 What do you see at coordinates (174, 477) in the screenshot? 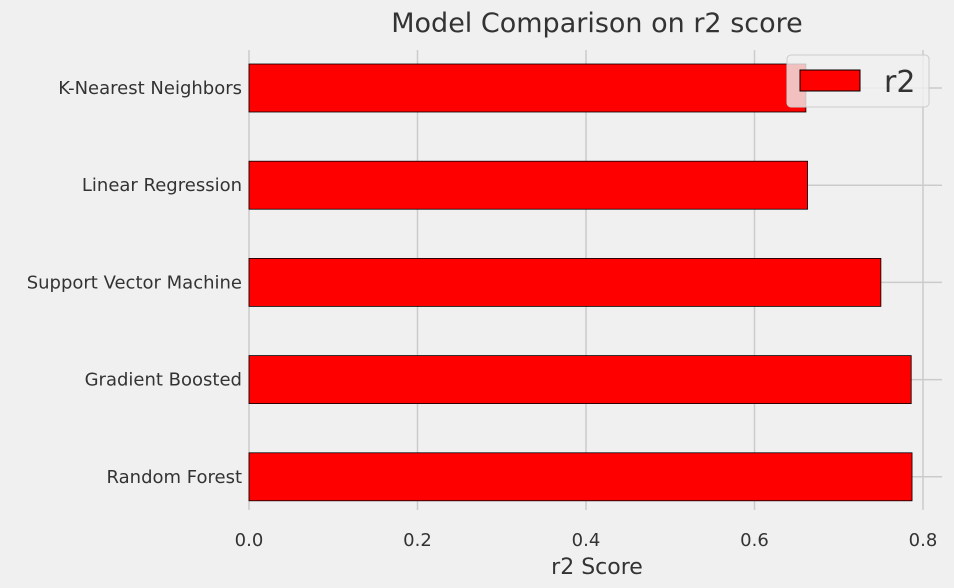
I see `category-label: Random Forest` at bounding box center [174, 477].